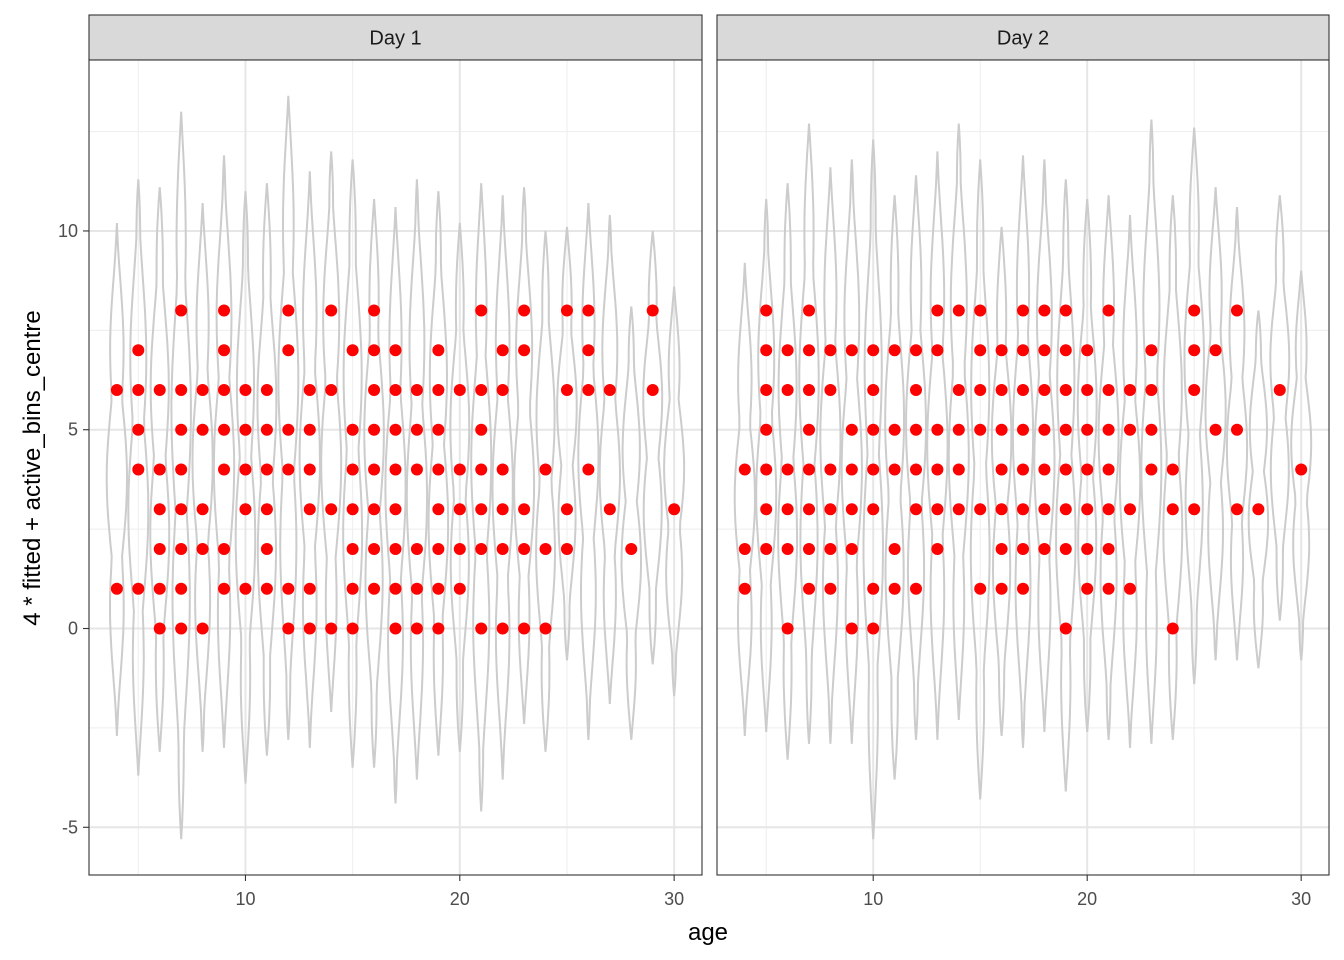 Image resolution: width=1344 pixels, height=960 pixels. Describe the element at coordinates (68, 231) in the screenshot. I see `y-tick-label: 10` at that location.